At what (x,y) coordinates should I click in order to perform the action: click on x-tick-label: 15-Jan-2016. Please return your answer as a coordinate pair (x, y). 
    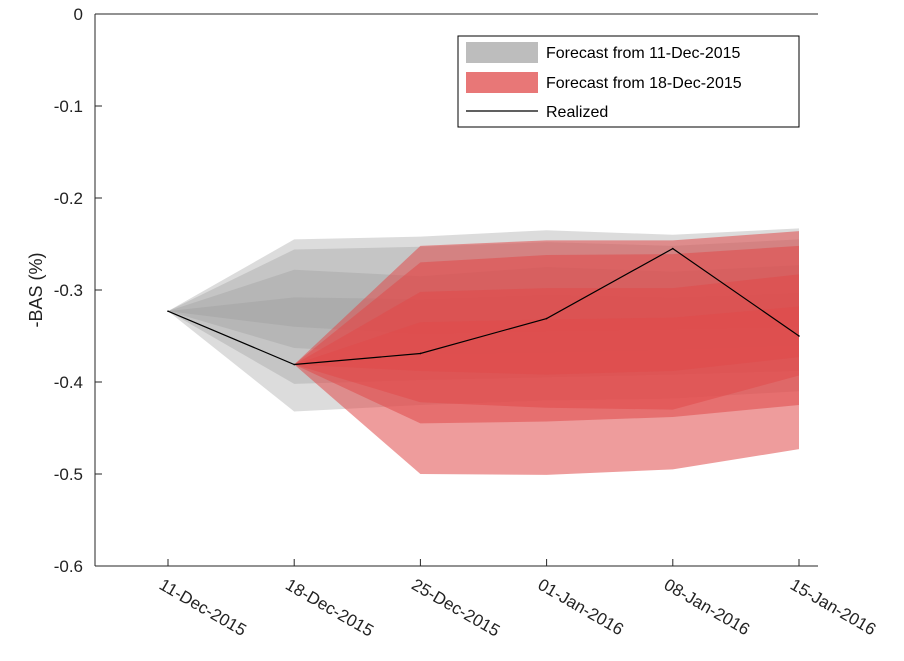
    Looking at the image, I should click on (833, 607).